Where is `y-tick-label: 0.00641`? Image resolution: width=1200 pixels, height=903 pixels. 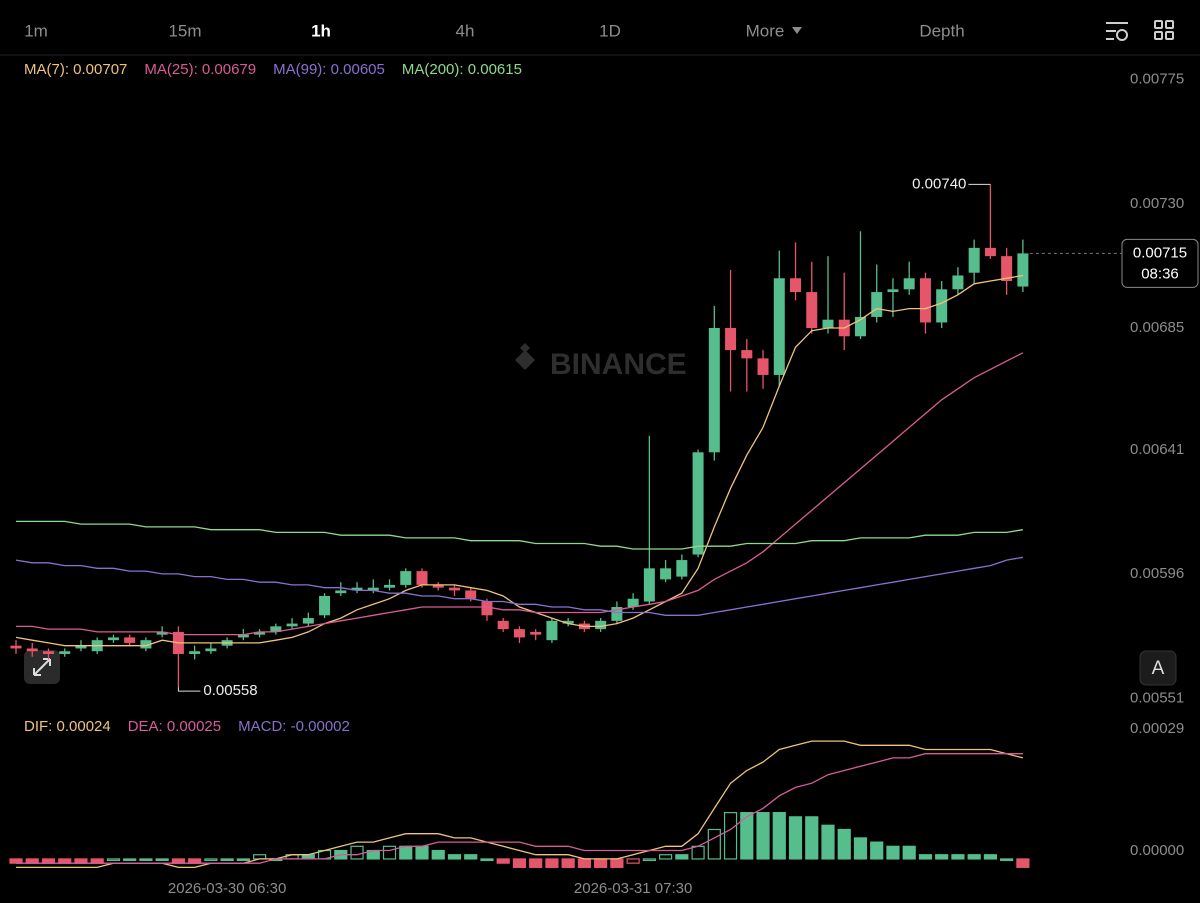 y-tick-label: 0.00641 is located at coordinates (1157, 449).